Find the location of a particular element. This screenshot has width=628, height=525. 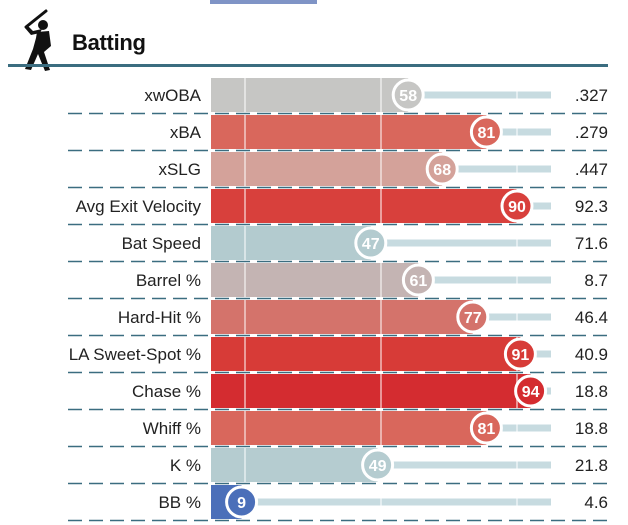

category-label: K % is located at coordinates (185, 465).